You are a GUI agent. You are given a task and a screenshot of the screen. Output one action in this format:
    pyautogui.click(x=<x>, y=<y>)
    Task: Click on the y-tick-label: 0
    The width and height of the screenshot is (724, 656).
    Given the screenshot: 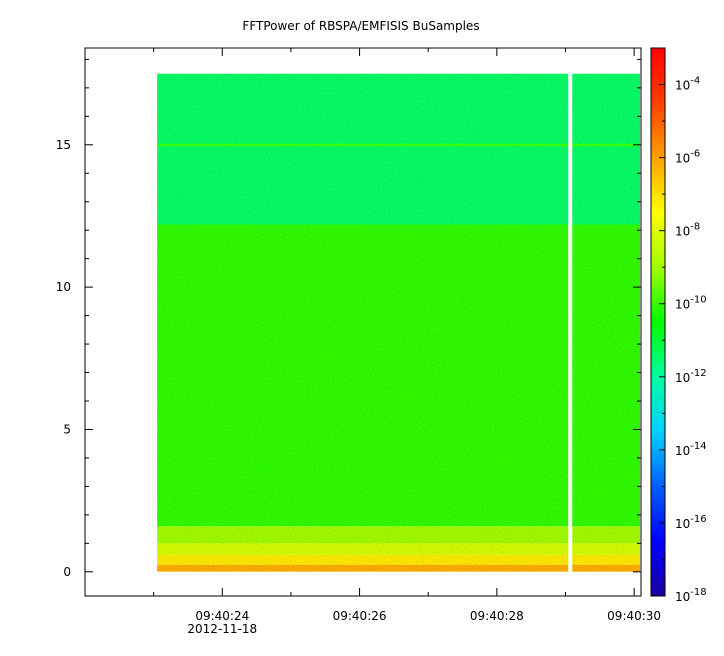 What is the action you would take?
    pyautogui.click(x=67, y=572)
    